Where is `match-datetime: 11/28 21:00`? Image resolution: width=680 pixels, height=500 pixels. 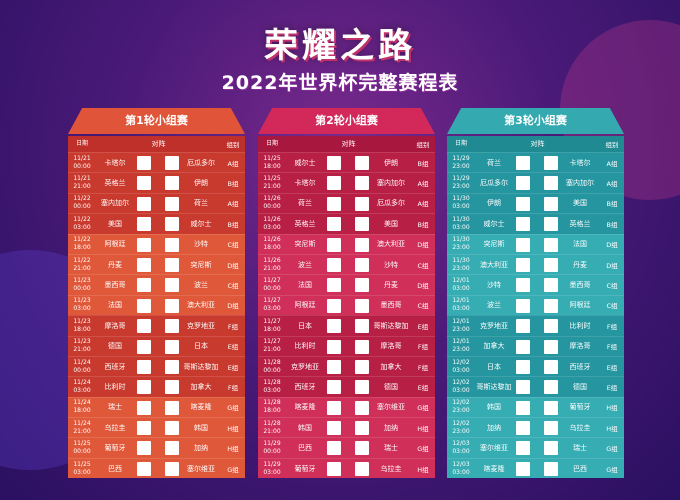 match-datetime: 11/28 21:00 is located at coordinates (272, 428).